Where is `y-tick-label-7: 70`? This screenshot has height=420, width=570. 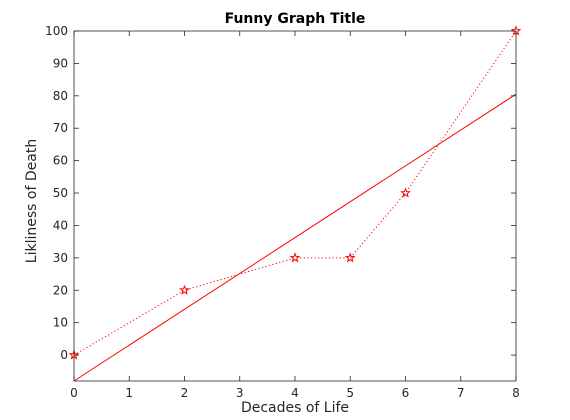 y-tick-label-7: 70 is located at coordinates (60, 128).